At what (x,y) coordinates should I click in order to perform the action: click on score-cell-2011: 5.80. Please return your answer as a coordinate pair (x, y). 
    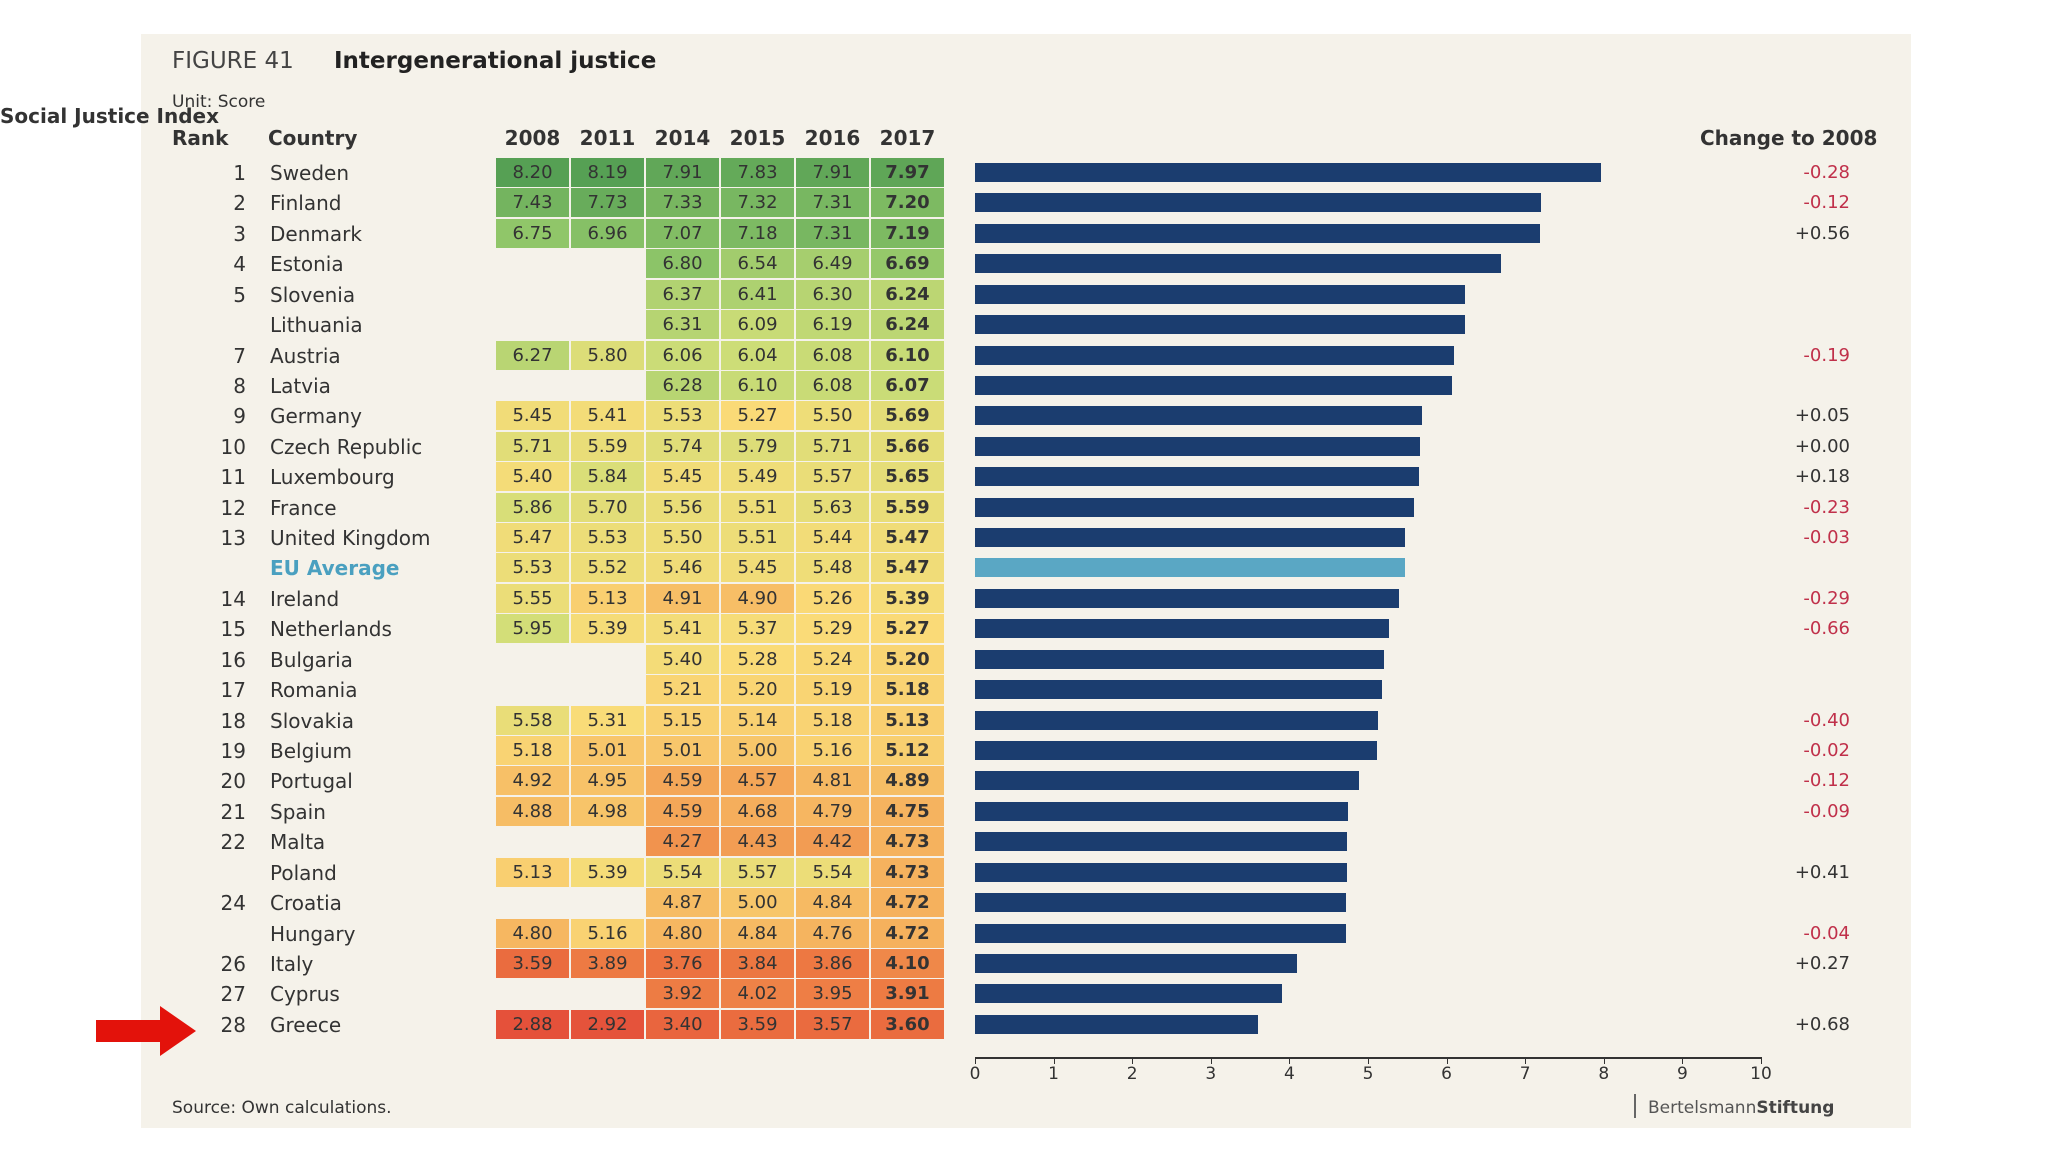
    Looking at the image, I should click on (607, 355).